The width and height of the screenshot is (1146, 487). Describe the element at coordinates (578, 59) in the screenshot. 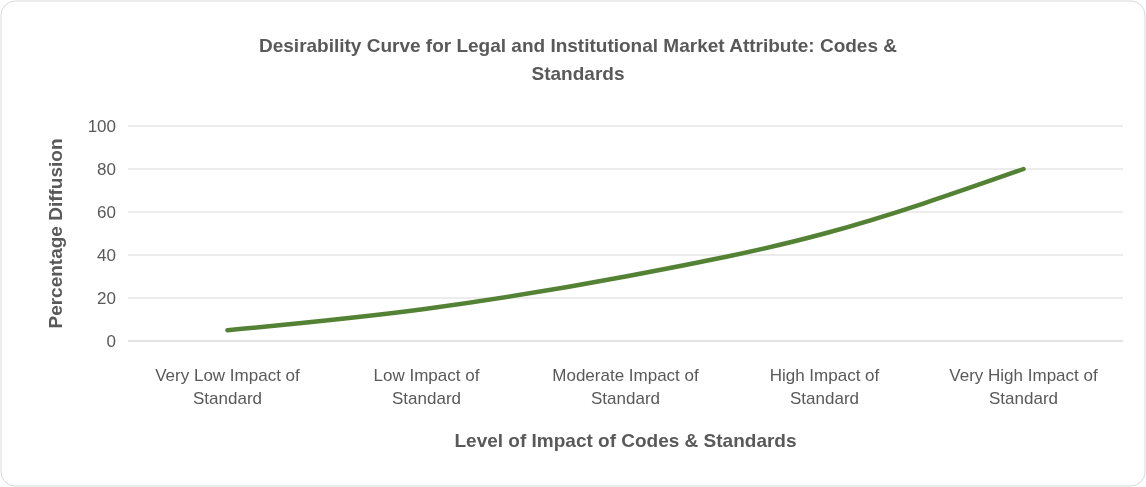

I see `chart-title: Desirability Curve for Legal and Institutional Market Attribute: Codes & Standards` at that location.